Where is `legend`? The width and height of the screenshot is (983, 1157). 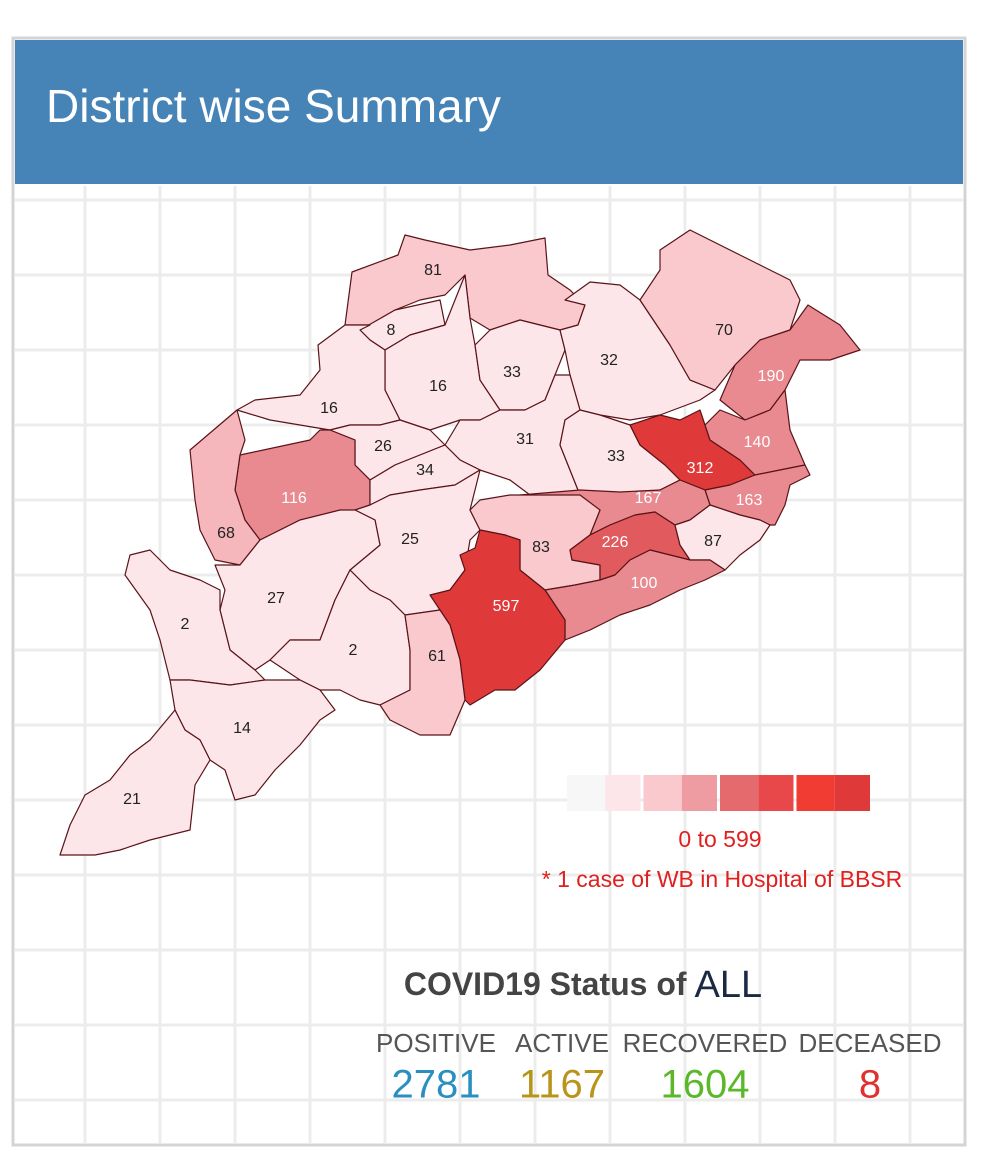 legend is located at coordinates (718, 793).